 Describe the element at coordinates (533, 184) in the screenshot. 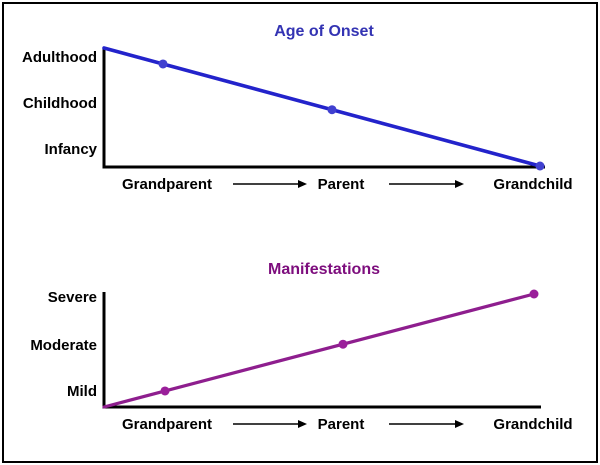

I see `chart1-xtick-grandchild: Grandchild` at that location.